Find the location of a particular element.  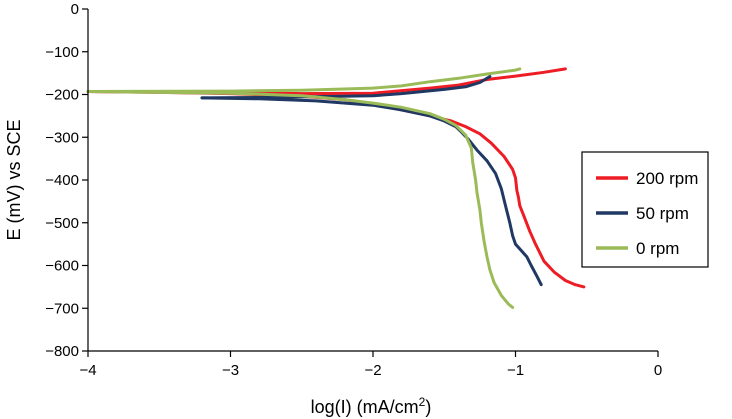

legend-label-200-rpm: 200 rpm is located at coordinates (667, 178).